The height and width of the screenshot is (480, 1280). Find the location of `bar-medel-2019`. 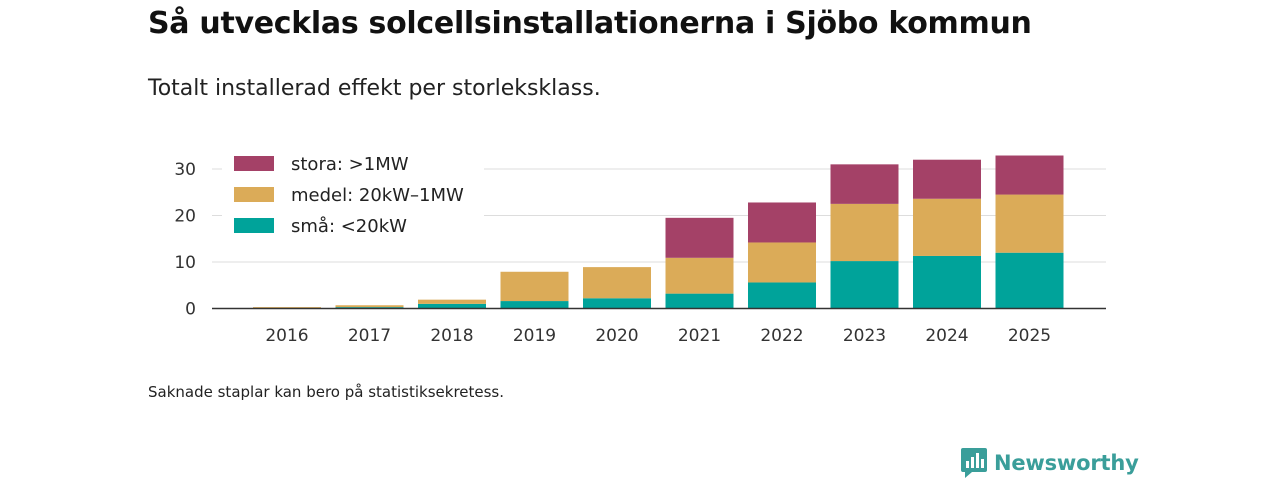

bar-medel-2019 is located at coordinates (534, 286).